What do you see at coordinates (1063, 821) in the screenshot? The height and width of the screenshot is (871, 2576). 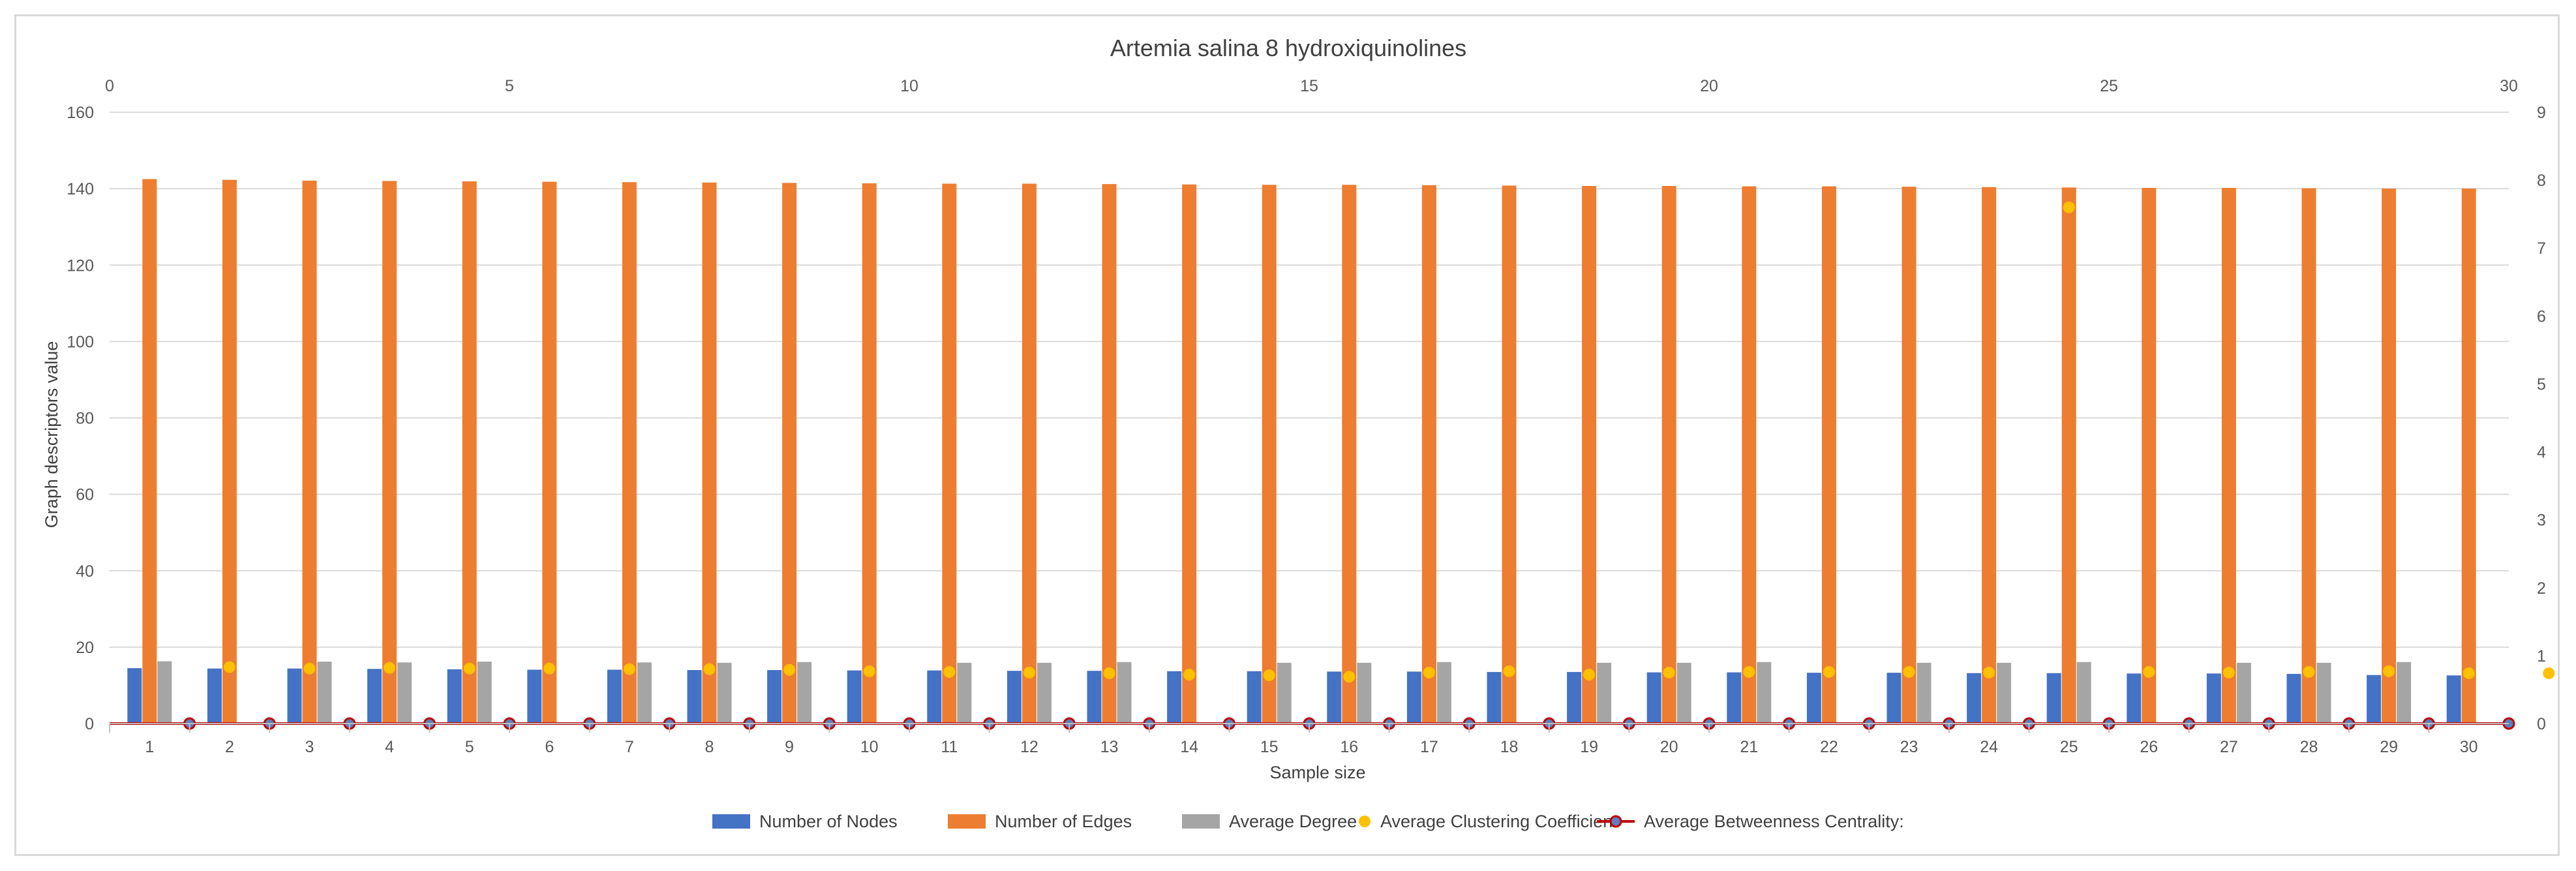 I see `legend-label: Number of Edges` at bounding box center [1063, 821].